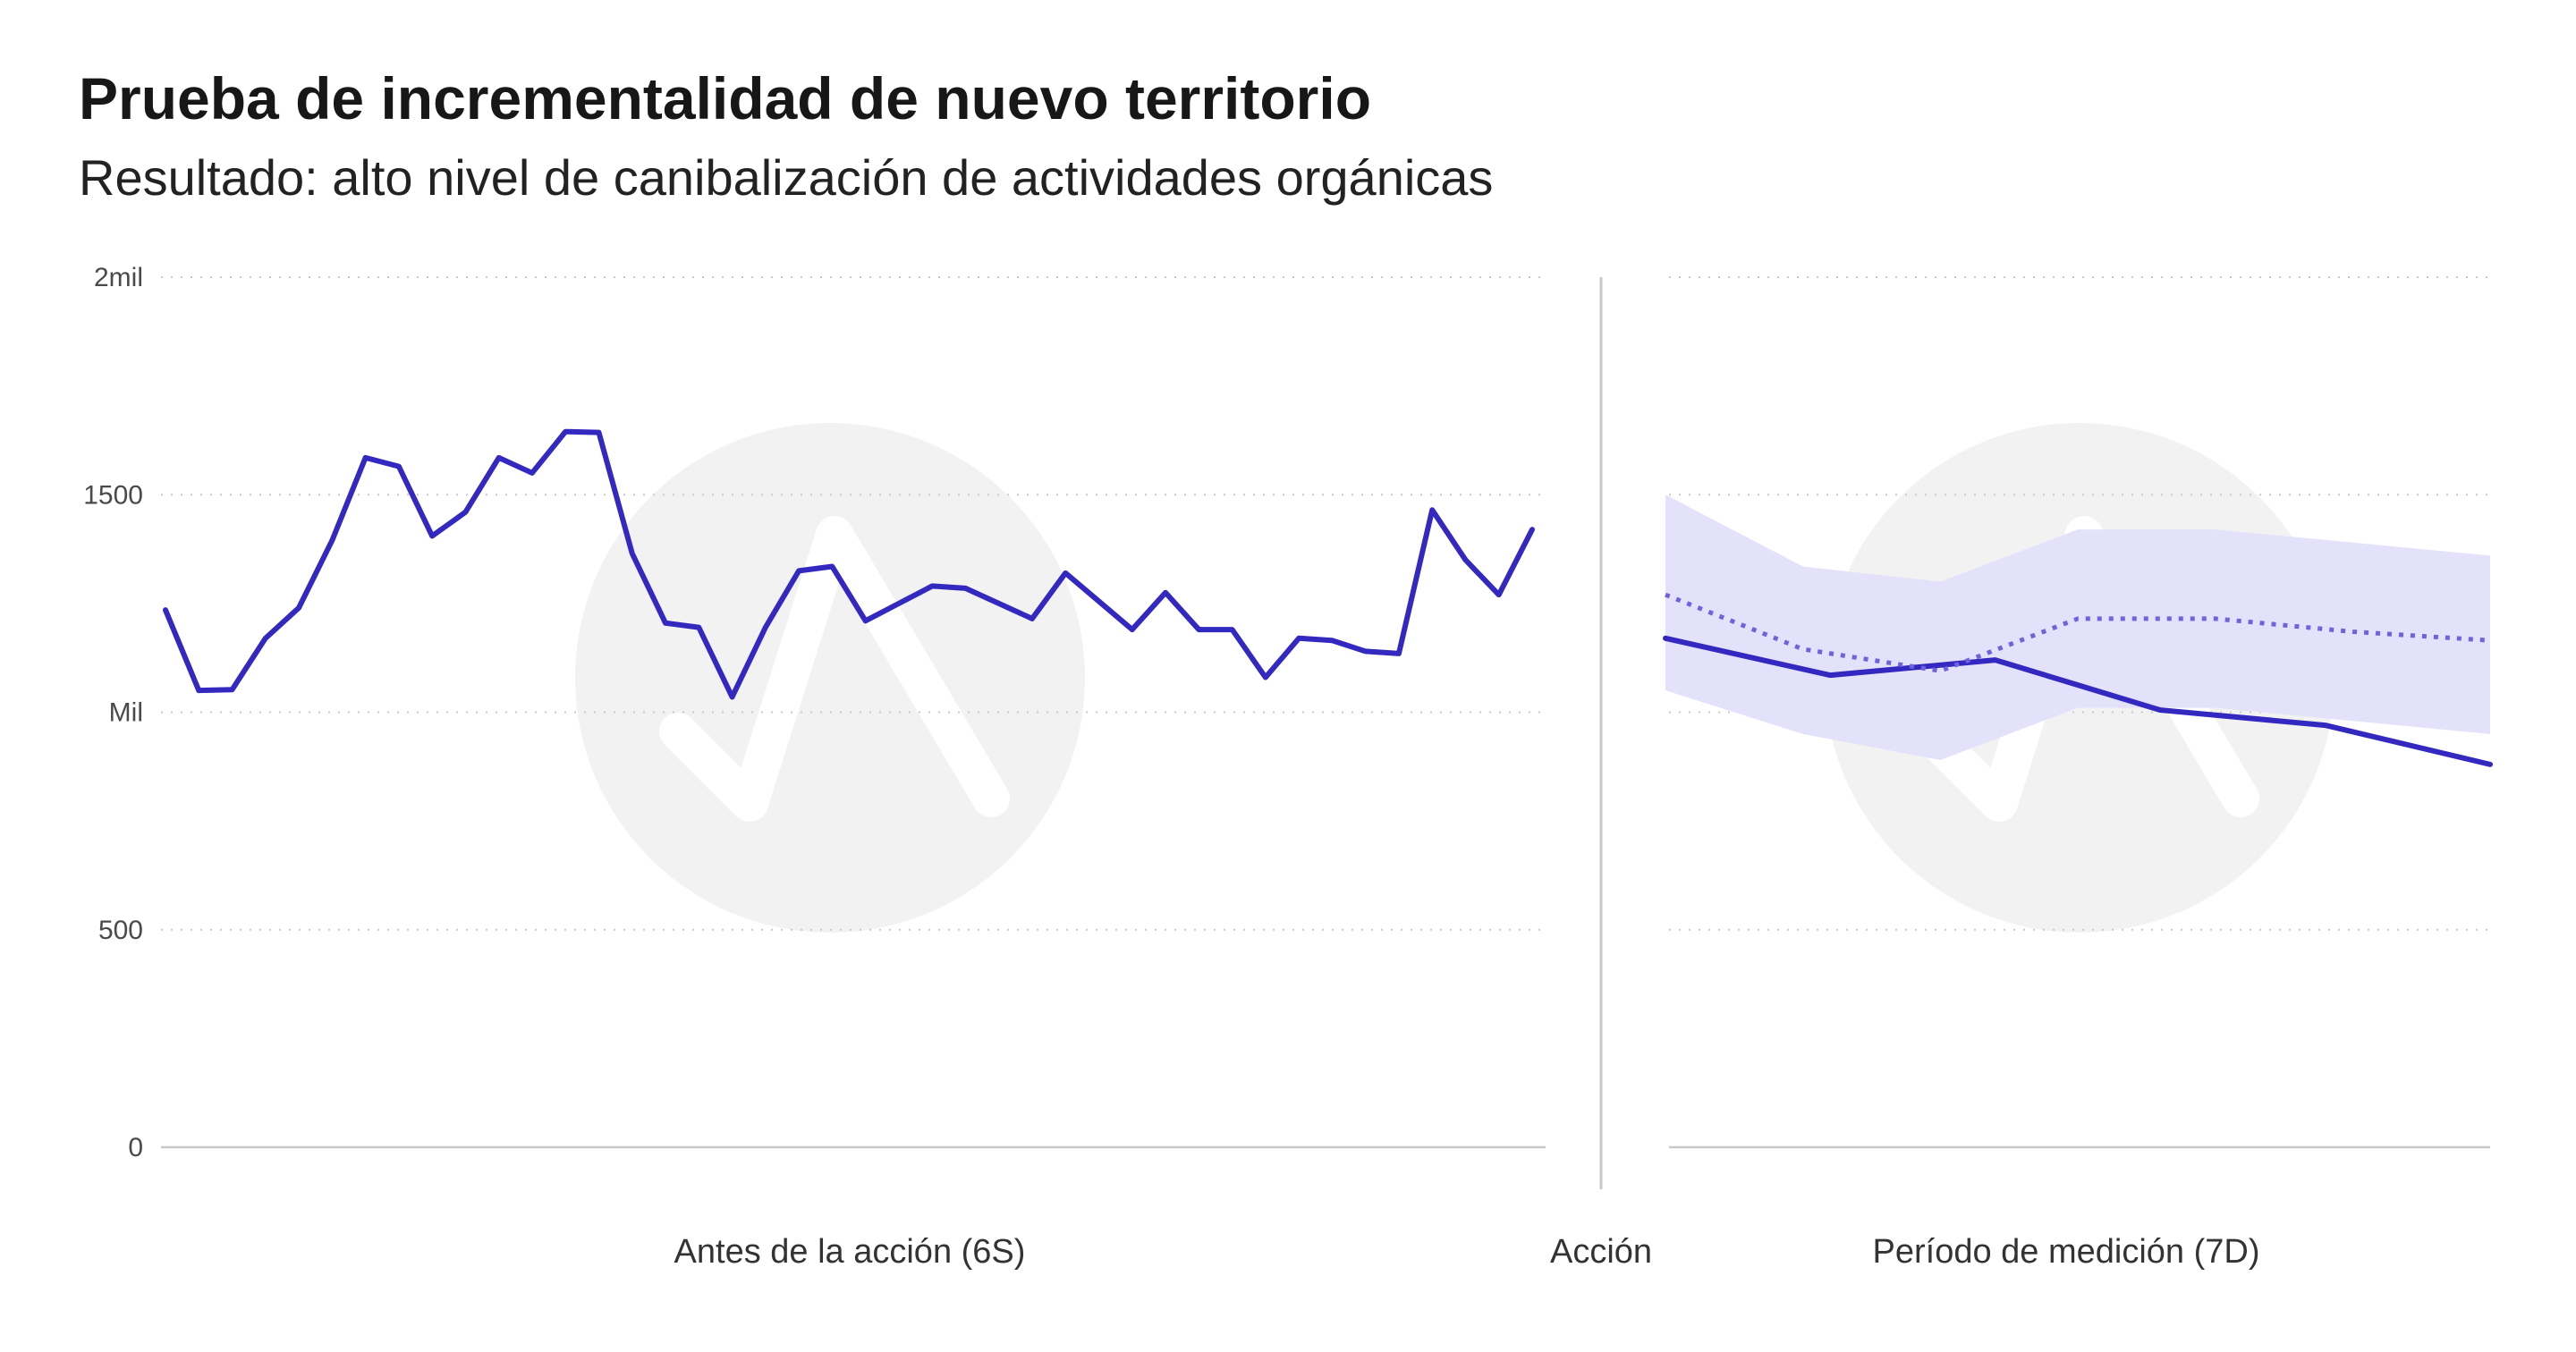 The image size is (2576, 1352). I want to click on x-label-before: Antes de la acción (6S), so click(850, 1252).